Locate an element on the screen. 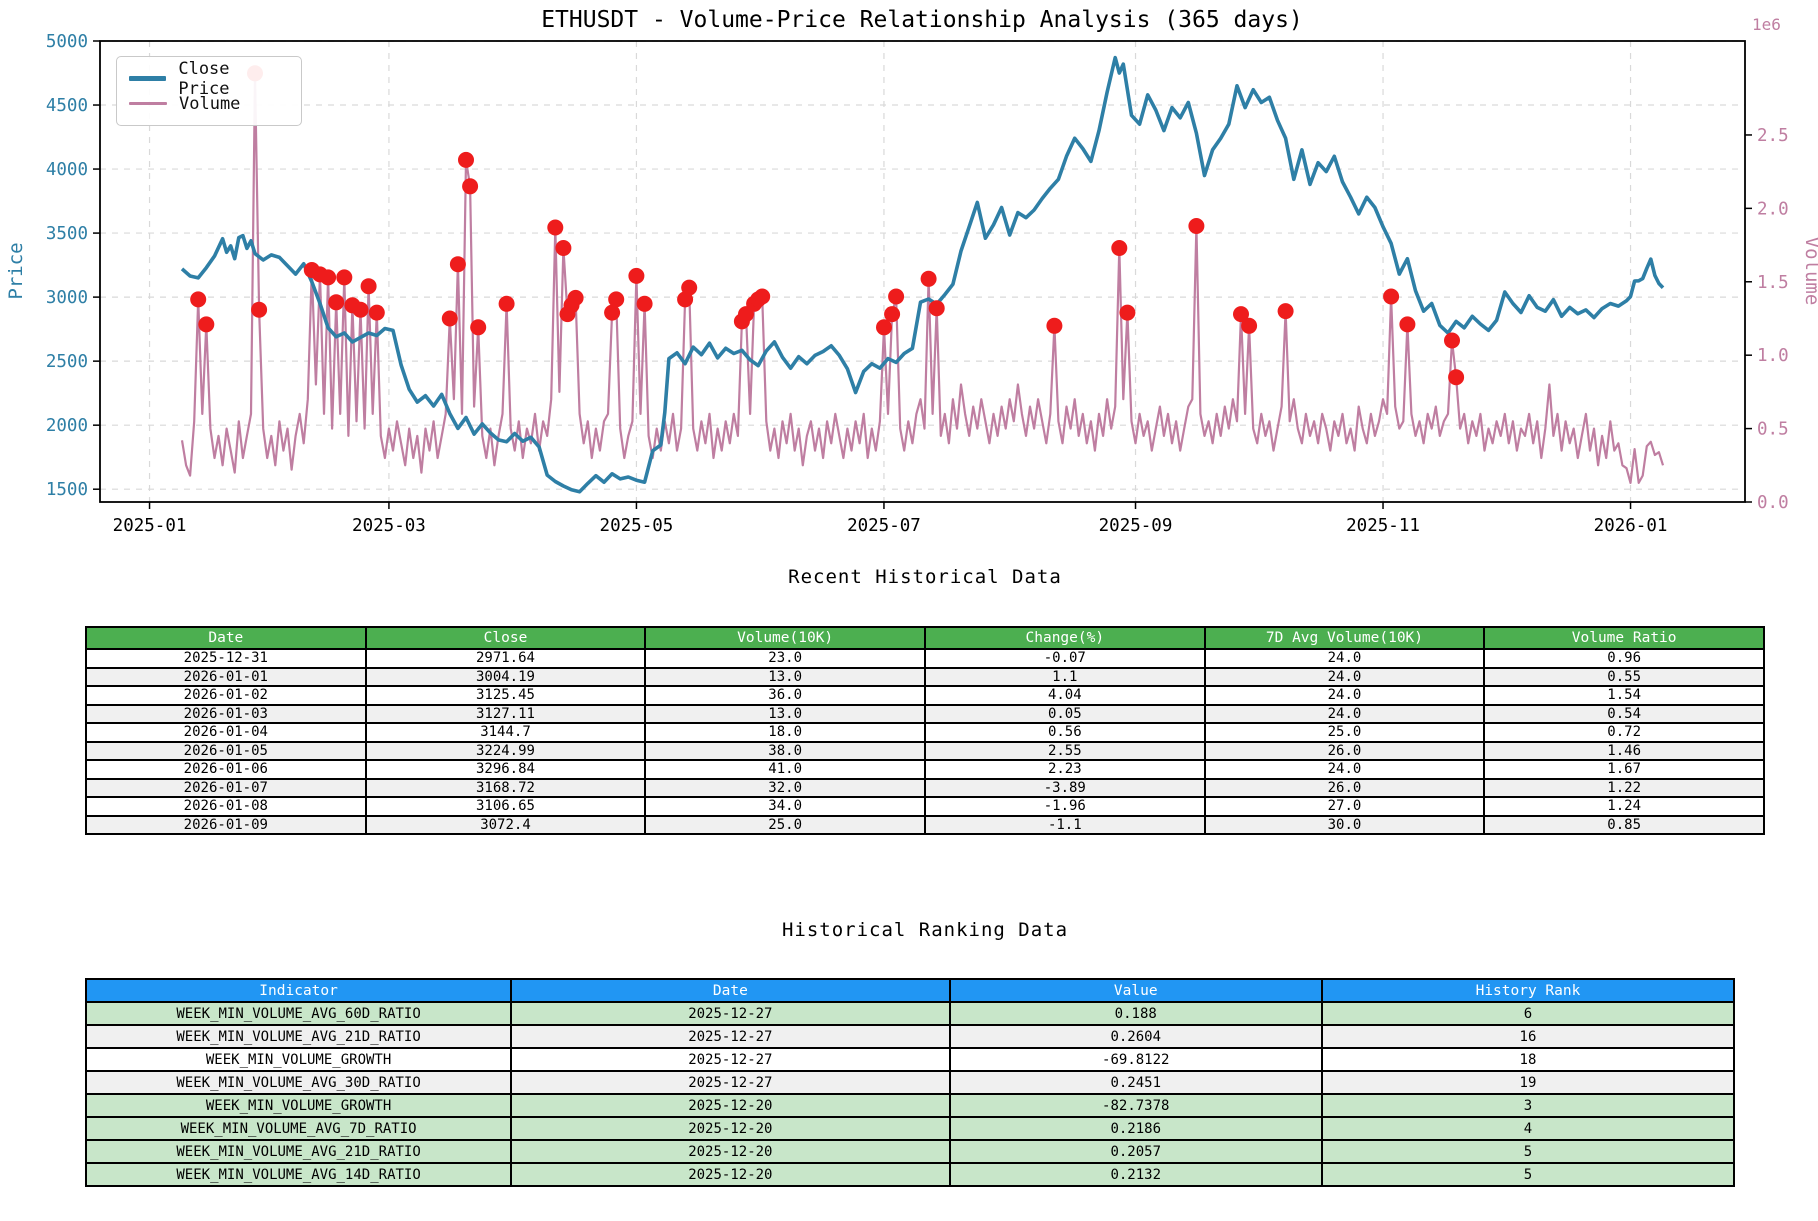  price-tick-label: 3000 is located at coordinates (67, 298).